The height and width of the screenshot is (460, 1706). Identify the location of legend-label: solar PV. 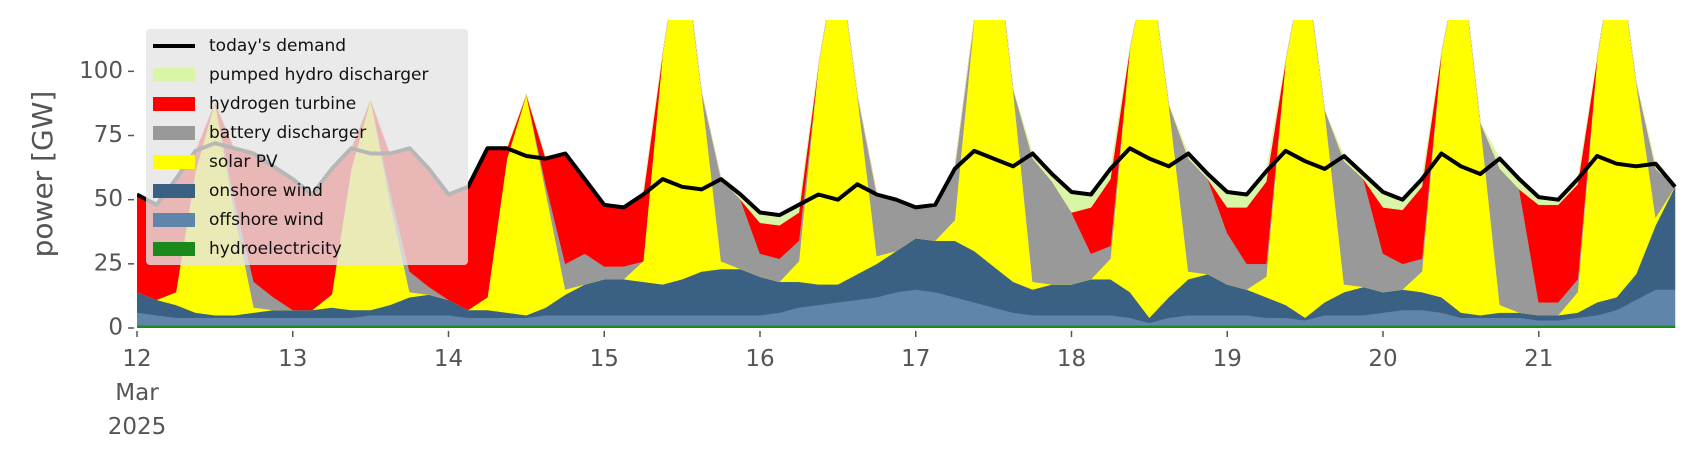
(243, 162).